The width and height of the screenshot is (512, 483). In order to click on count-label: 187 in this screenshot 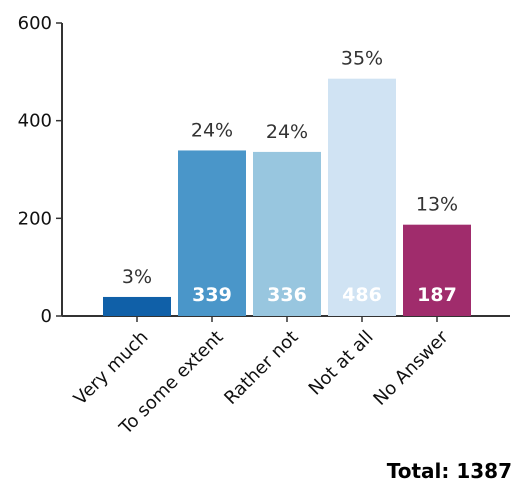, I will do `click(437, 295)`.